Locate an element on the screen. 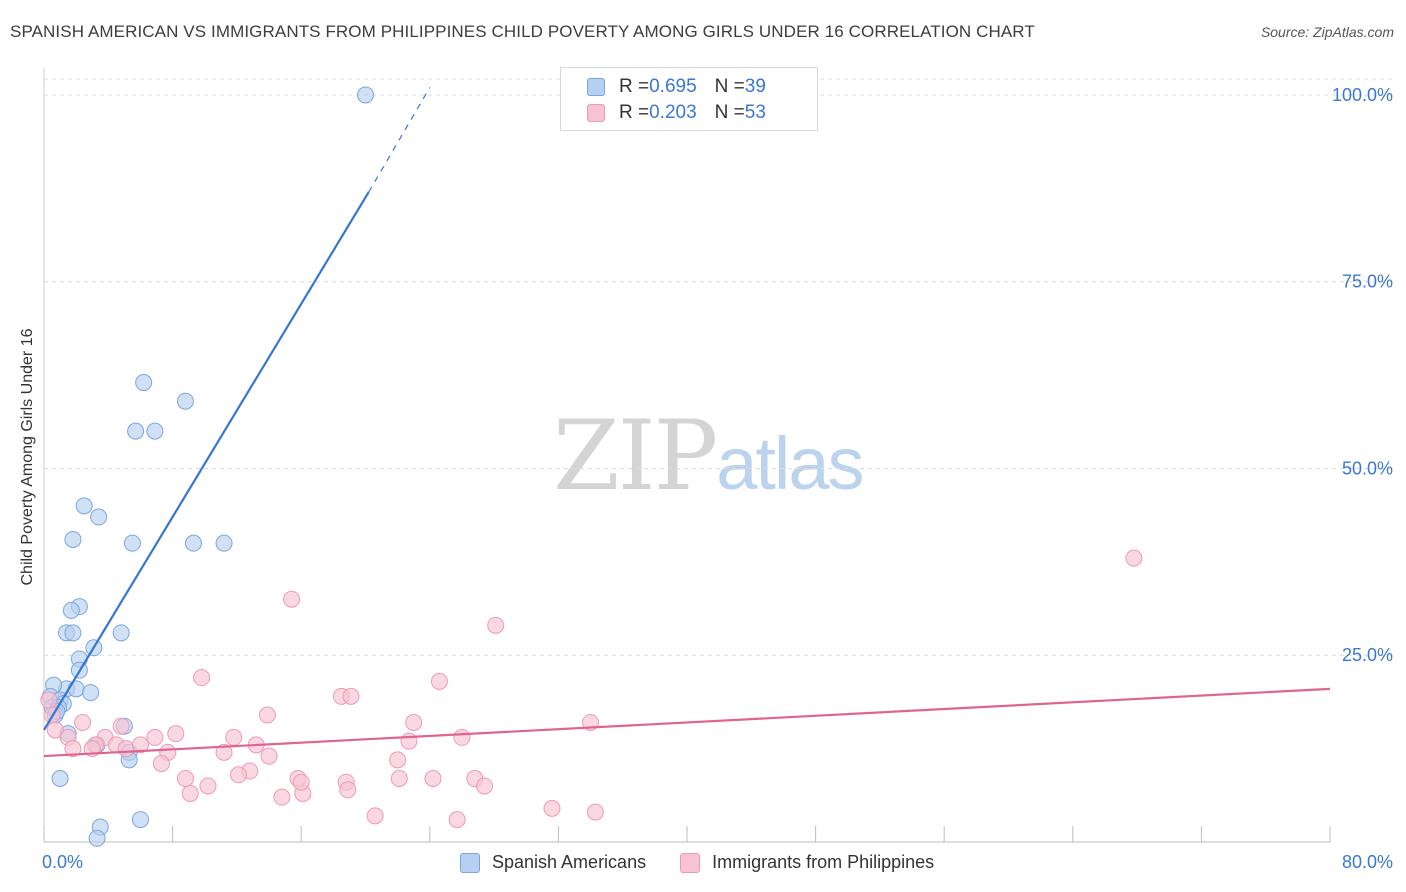  legend-r-value: 0.203 is located at coordinates (673, 112).